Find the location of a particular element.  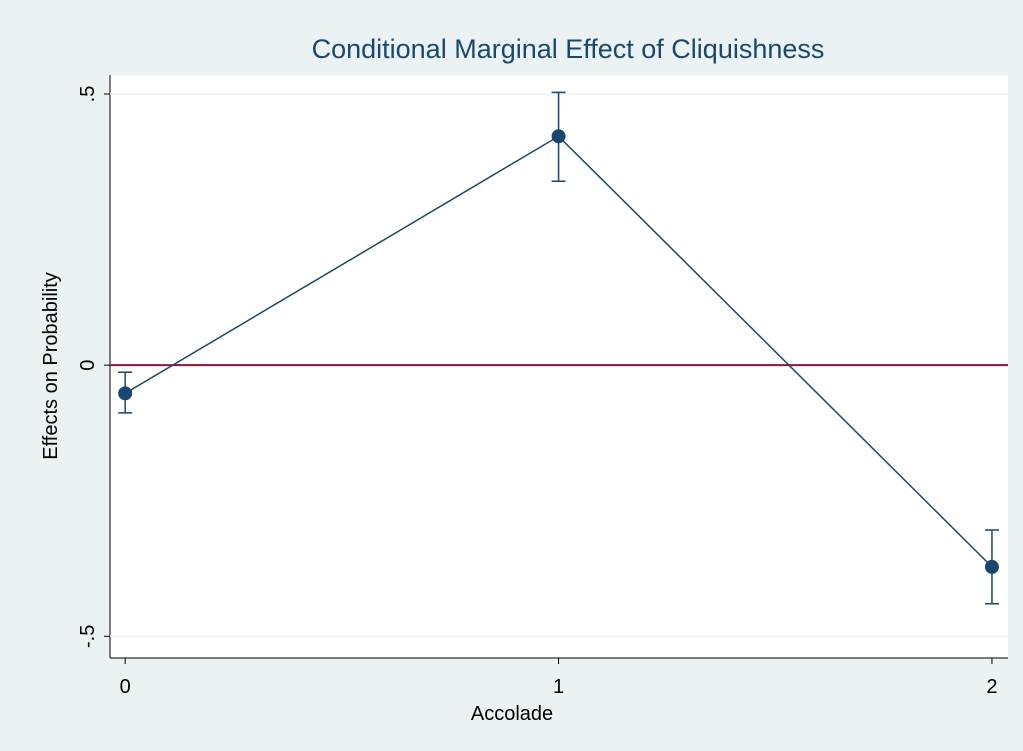

y-axis-label: Effects on Probability is located at coordinates (51, 366).